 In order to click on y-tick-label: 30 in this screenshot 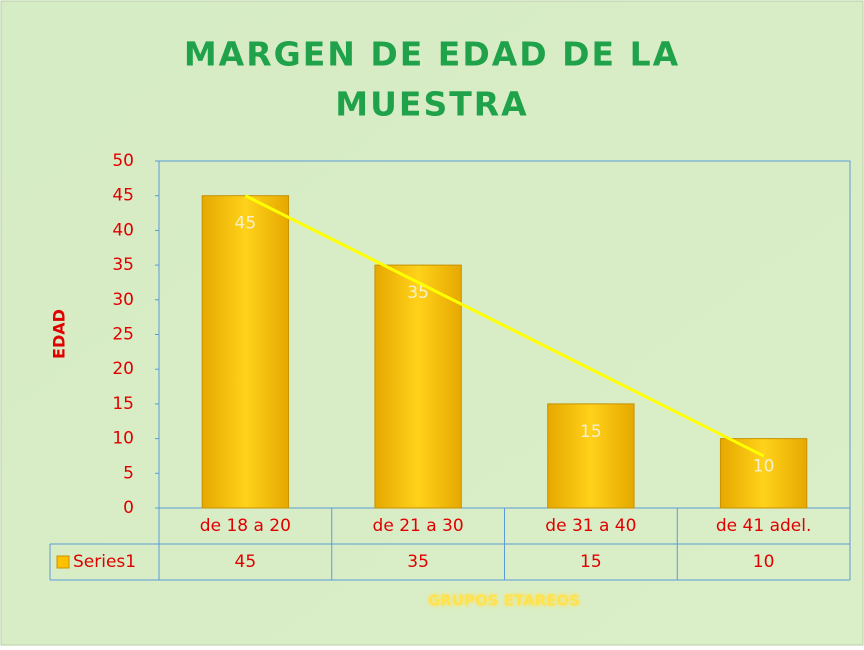, I will do `click(123, 300)`.